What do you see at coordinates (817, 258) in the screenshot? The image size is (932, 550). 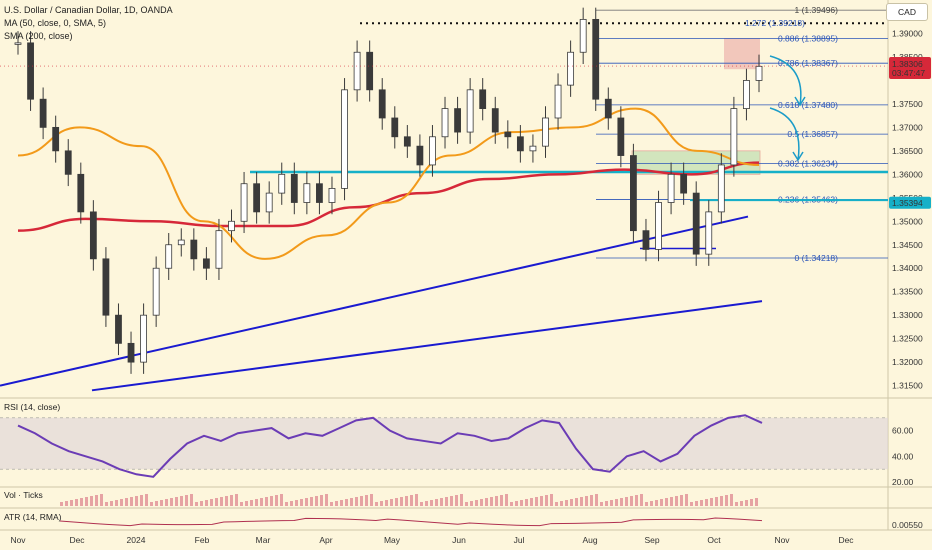 I see `fib-level-label: 0 (1.34218)` at bounding box center [817, 258].